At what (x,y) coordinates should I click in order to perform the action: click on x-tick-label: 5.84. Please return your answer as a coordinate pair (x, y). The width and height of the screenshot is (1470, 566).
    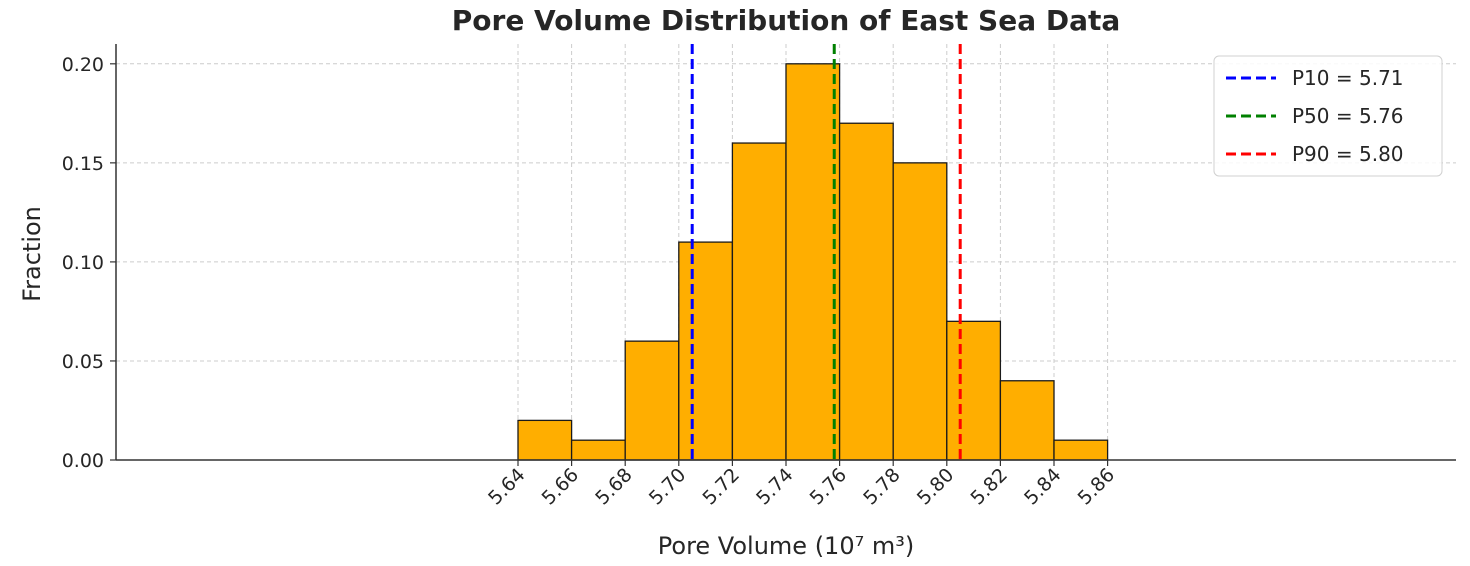
    Looking at the image, I should click on (1042, 486).